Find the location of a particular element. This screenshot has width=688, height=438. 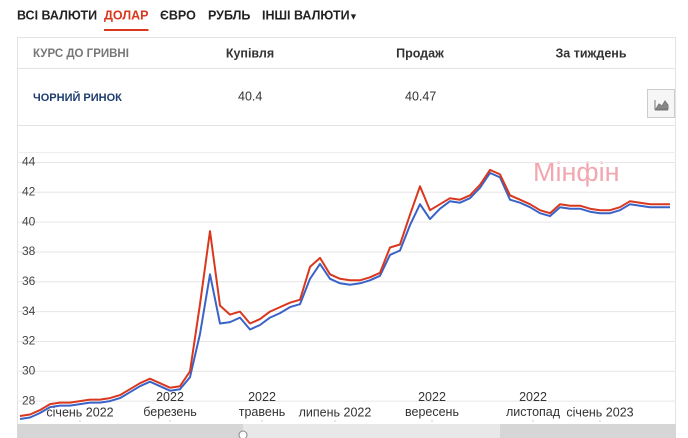

x-tick-label: 2022 травень is located at coordinates (262, 404).